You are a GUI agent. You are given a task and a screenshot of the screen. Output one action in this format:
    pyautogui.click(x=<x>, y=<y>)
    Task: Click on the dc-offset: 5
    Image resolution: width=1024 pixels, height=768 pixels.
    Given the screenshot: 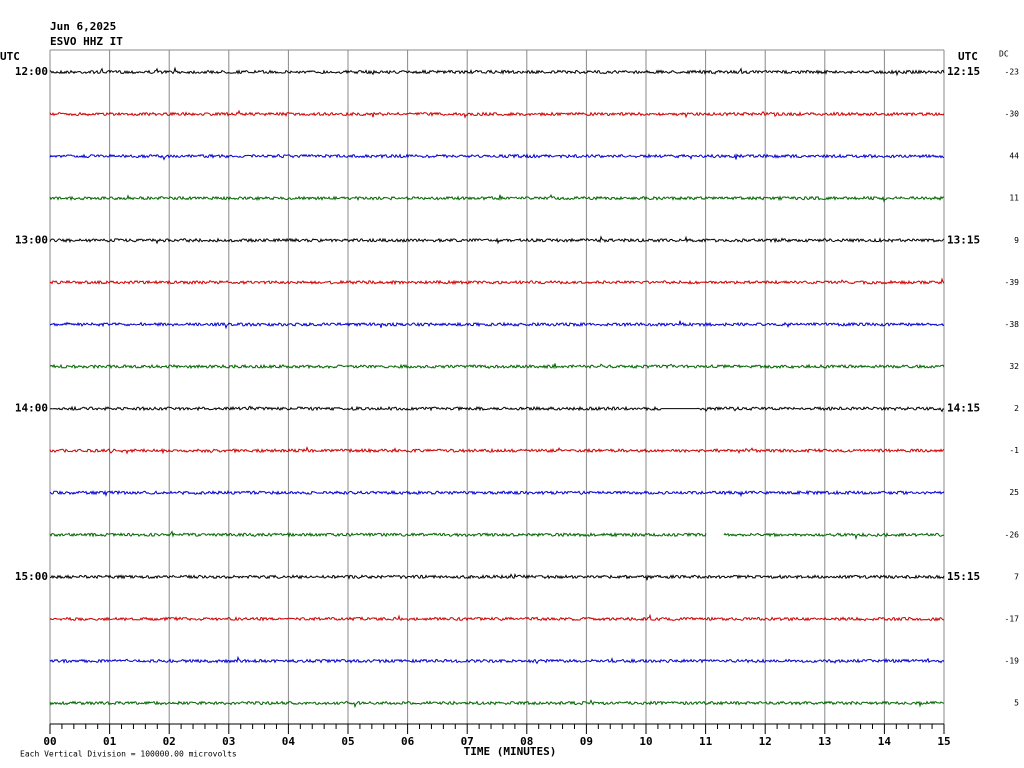 What is the action you would take?
    pyautogui.click(x=1016, y=703)
    